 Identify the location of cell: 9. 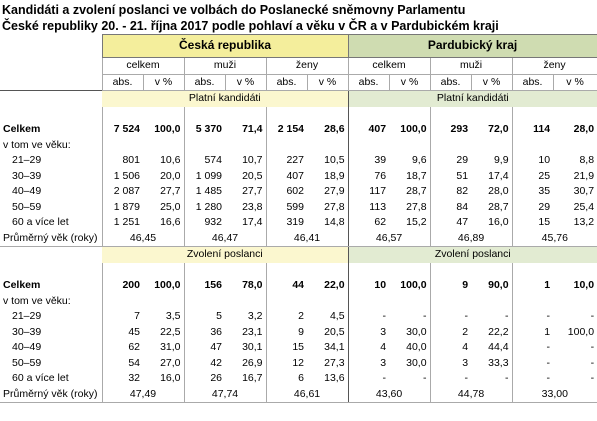
(286, 332).